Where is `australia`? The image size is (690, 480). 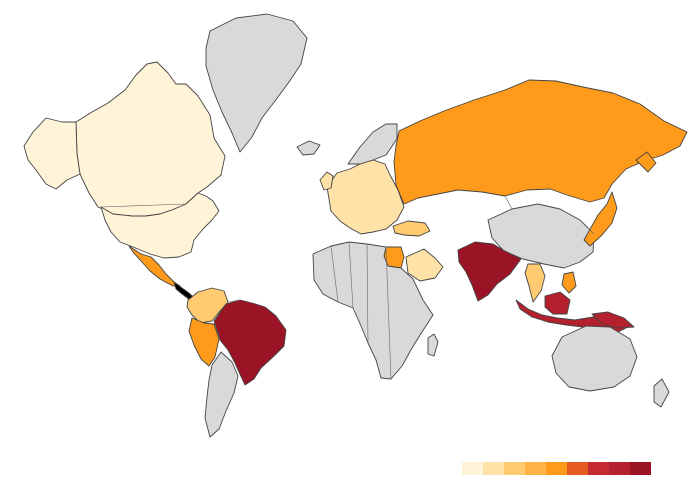 australia is located at coordinates (594, 358).